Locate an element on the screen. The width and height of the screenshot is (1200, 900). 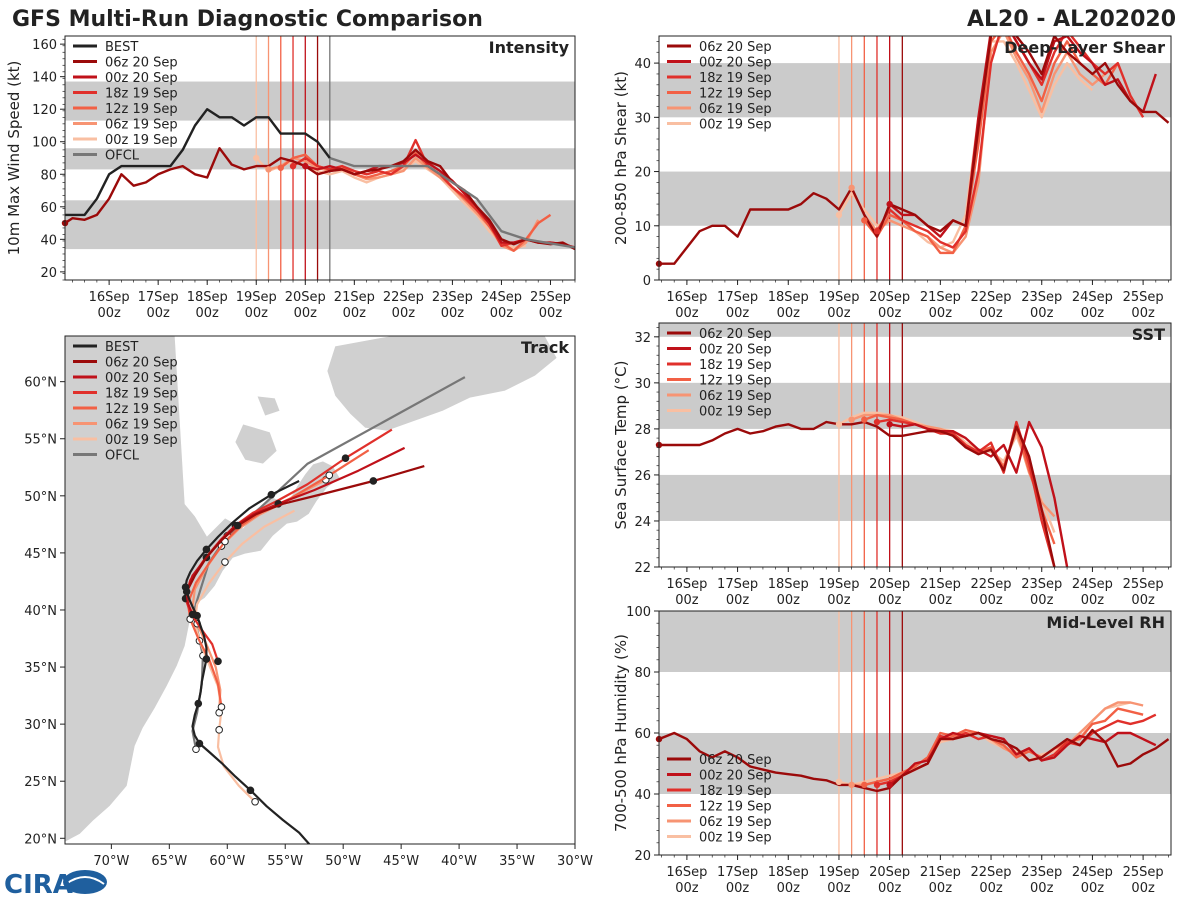
shear-series-06z-19-sep is located at coordinates (978, 145).